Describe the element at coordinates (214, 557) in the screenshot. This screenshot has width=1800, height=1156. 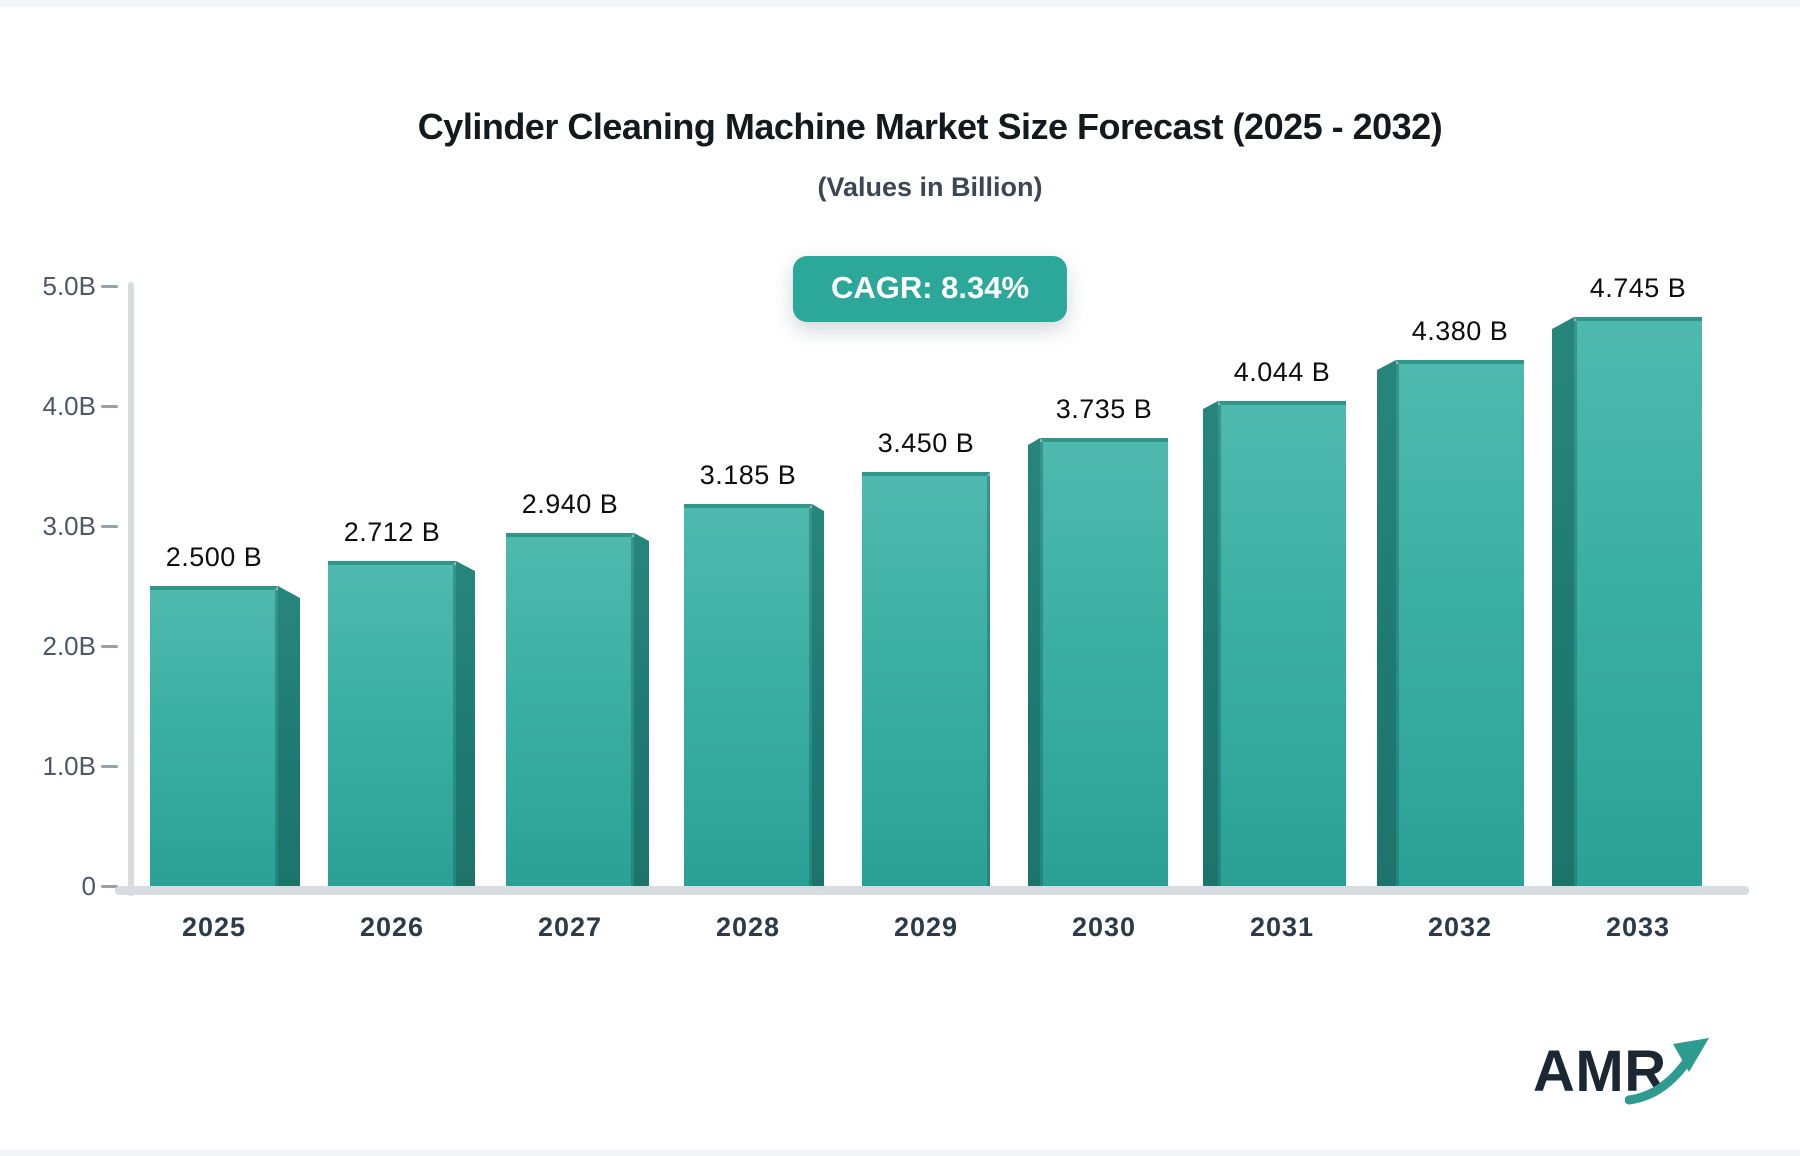
I see `bar-value-label-2025: 2.500 B` at that location.